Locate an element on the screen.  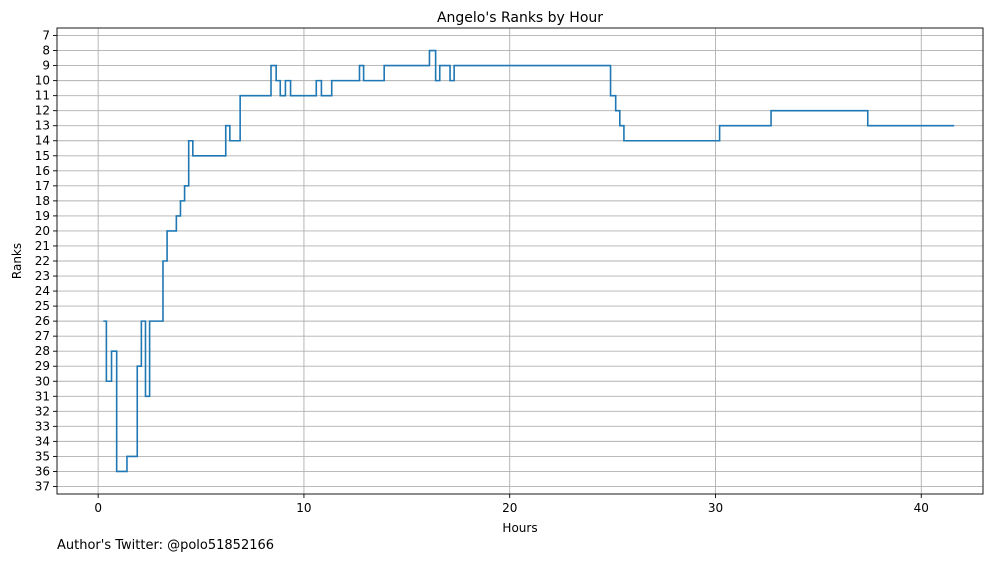
chart-title: Angelo's Ranks by Hour is located at coordinates (520, 18).